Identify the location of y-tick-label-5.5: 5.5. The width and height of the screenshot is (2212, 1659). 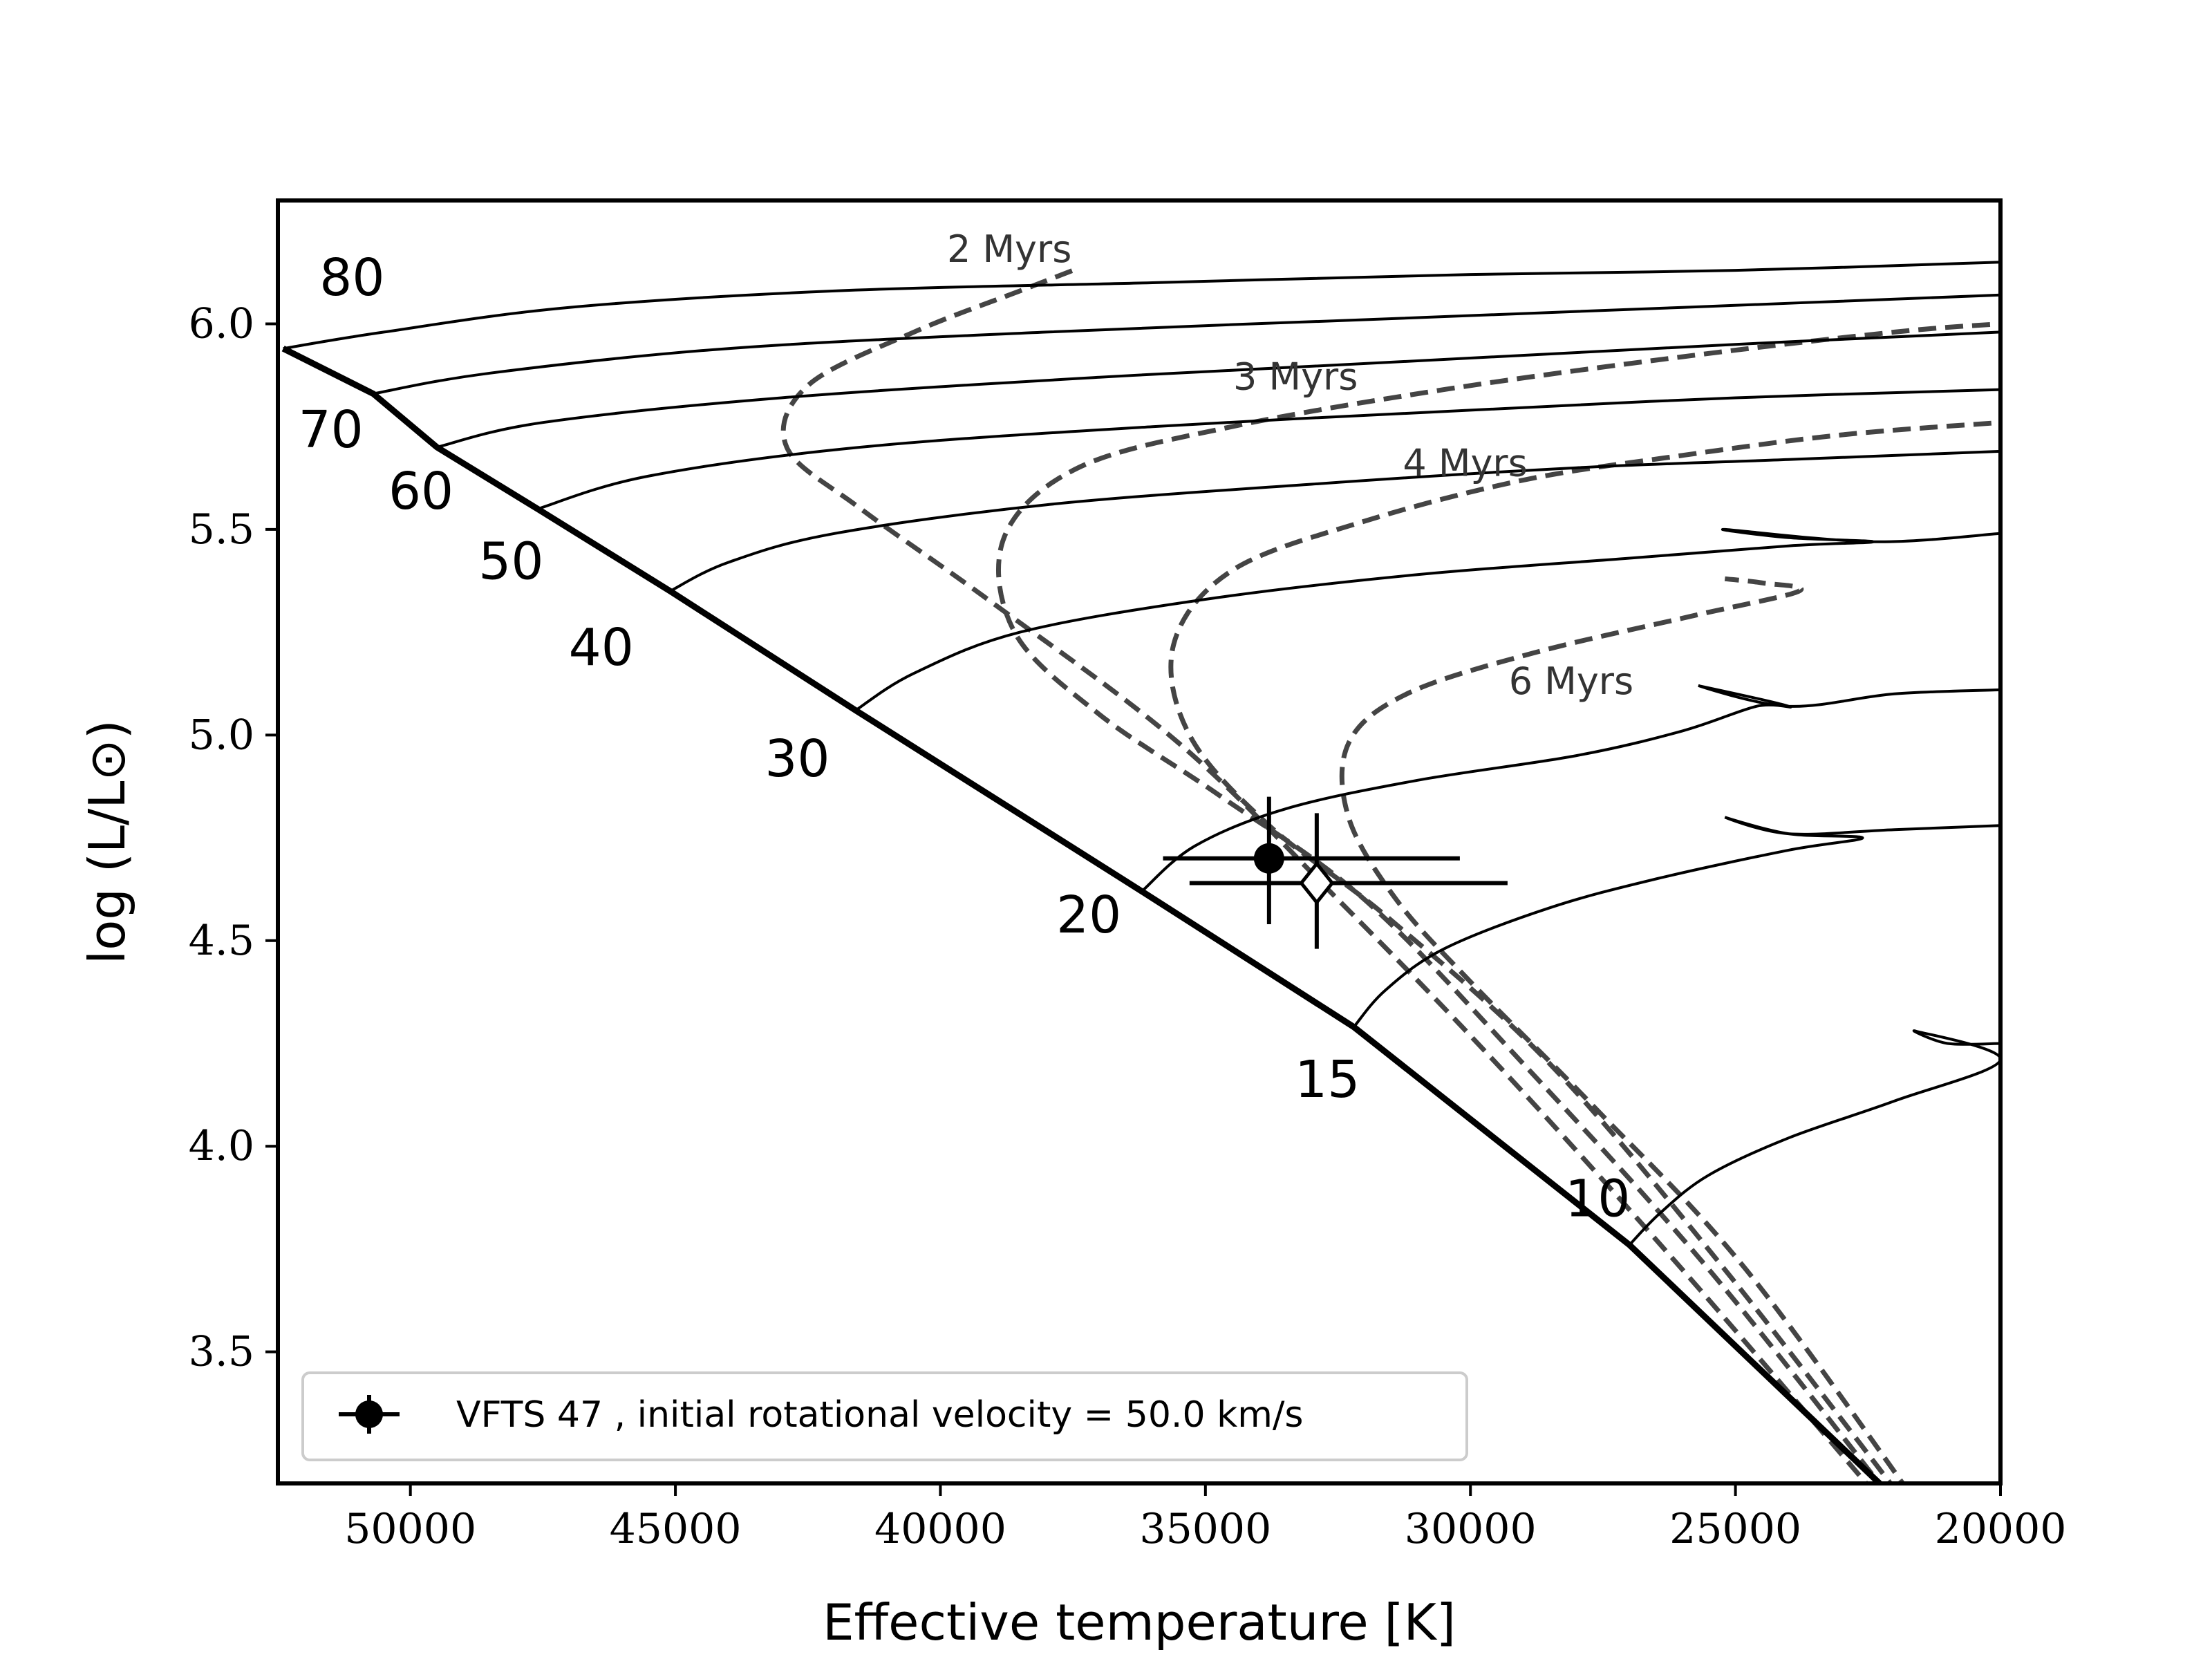
(222, 529).